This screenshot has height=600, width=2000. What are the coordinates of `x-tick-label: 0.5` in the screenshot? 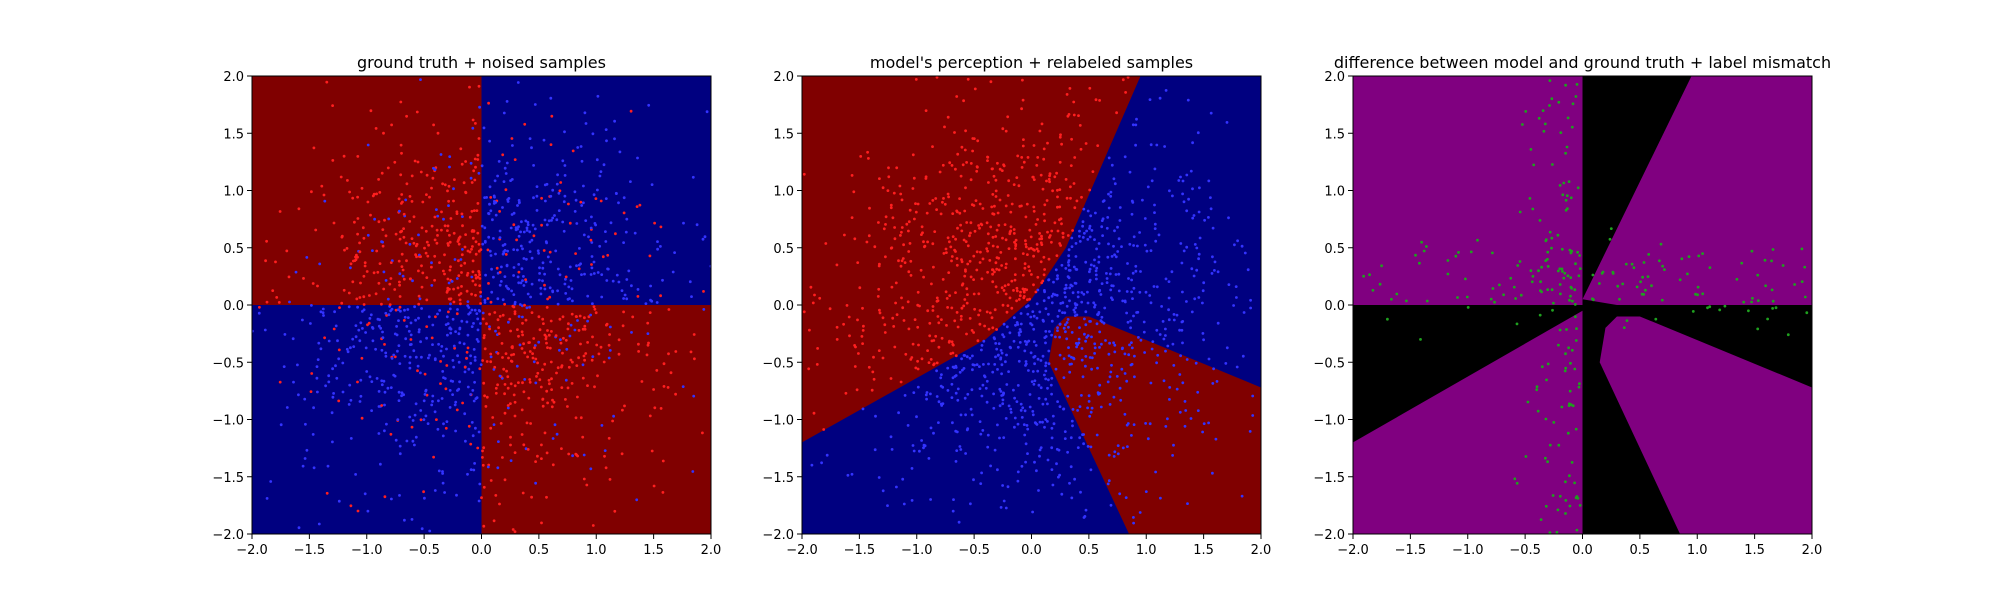 It's located at (539, 550).